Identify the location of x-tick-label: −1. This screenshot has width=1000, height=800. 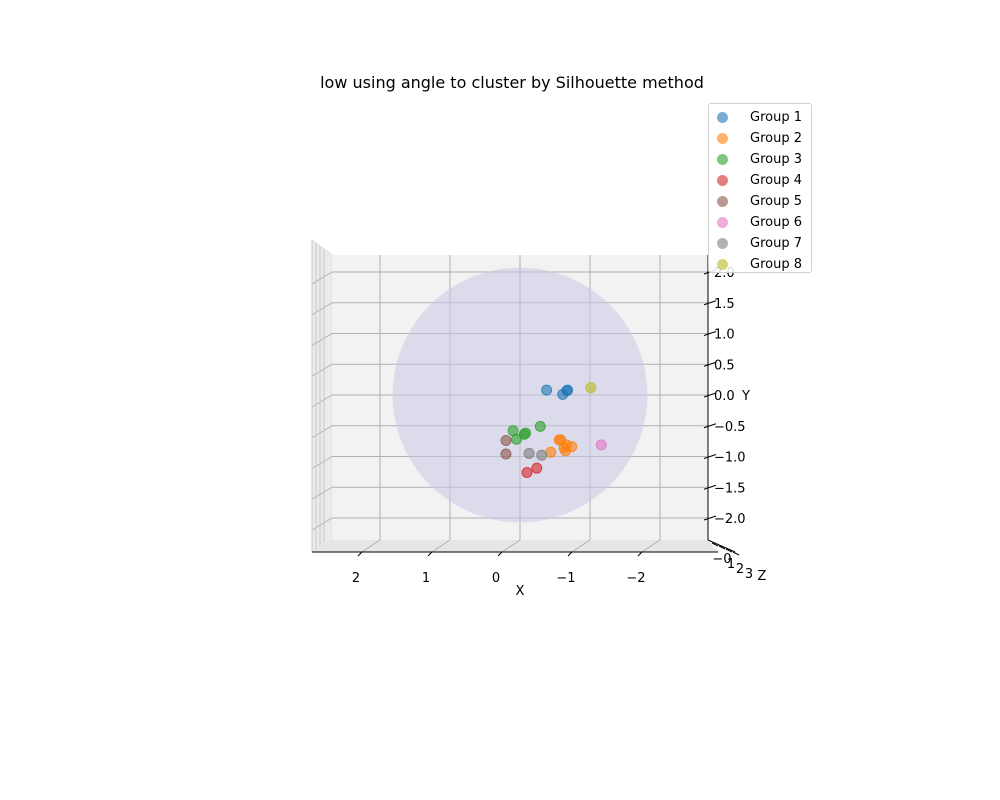
(565, 578).